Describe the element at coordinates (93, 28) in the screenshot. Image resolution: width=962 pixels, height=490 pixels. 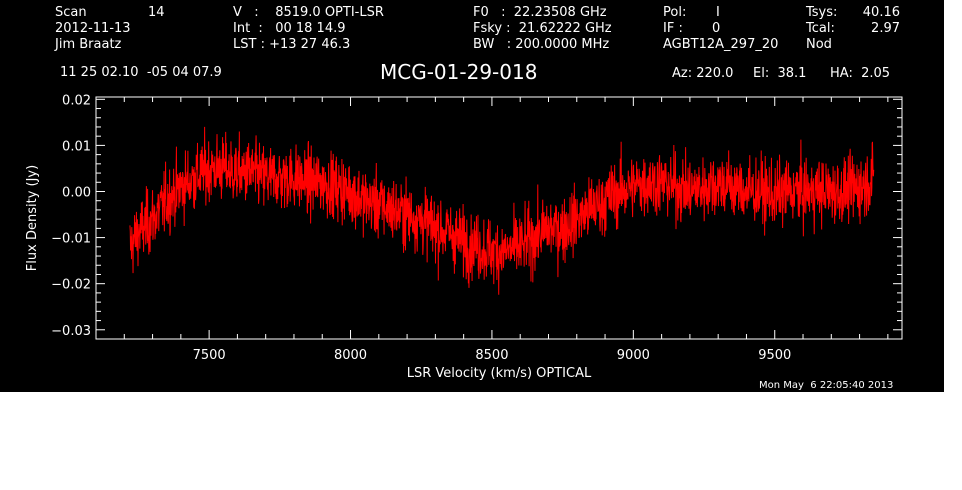
I see `observation-date: 2012-11-13` at that location.